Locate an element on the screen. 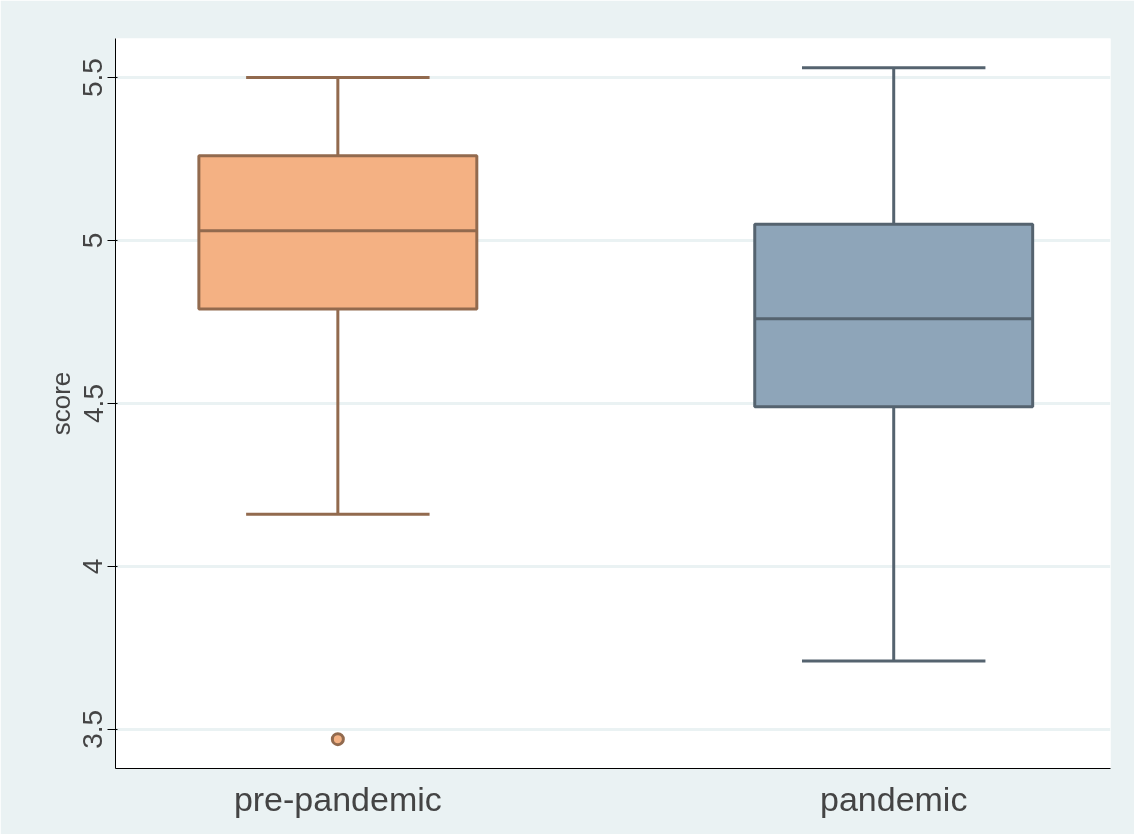 This screenshot has height=834, width=1134. y-tick-label: 4 is located at coordinates (93, 566).